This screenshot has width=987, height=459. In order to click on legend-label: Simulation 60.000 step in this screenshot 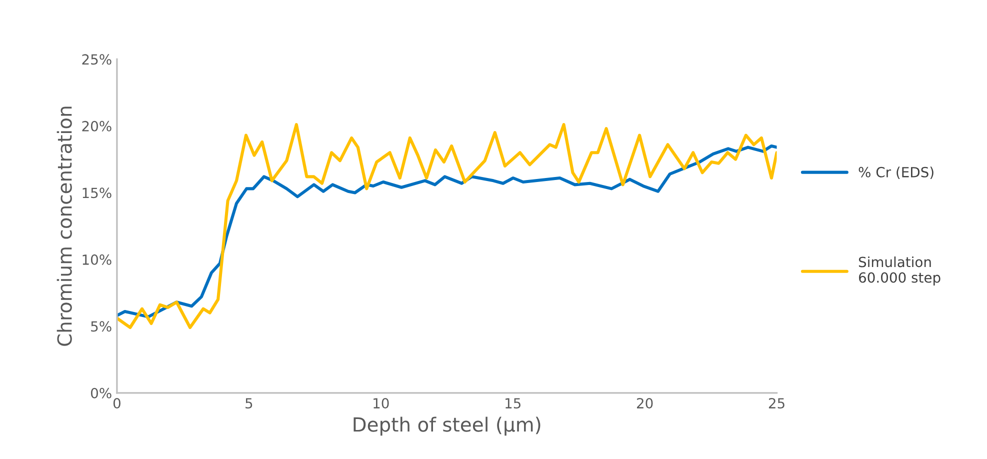, I will do `click(899, 271)`.